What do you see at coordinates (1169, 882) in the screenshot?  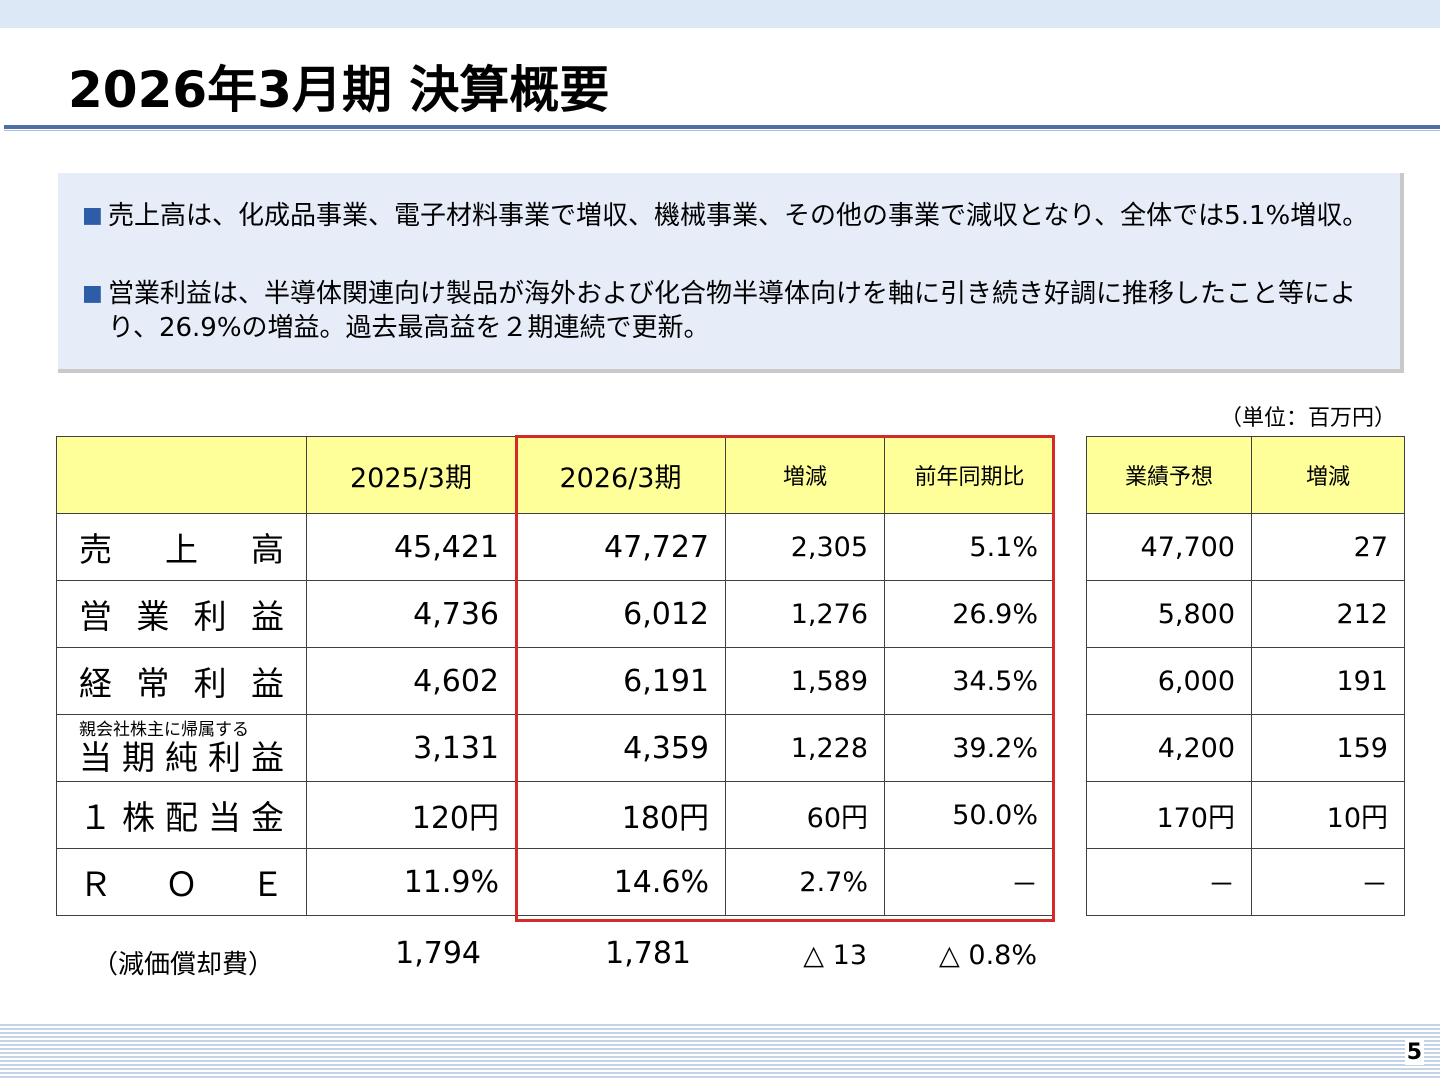 I see `cell-forecast: －` at bounding box center [1169, 882].